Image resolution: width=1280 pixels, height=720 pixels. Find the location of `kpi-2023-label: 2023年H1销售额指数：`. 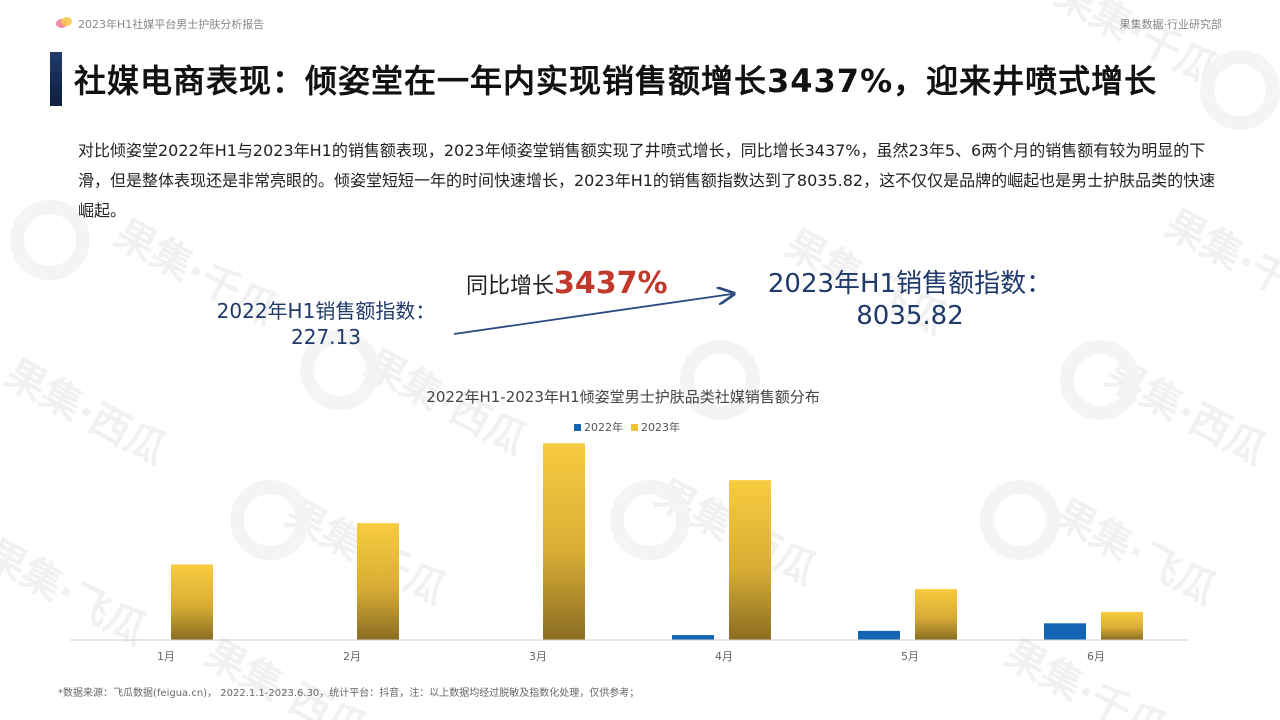

kpi-2023-label: 2023年H1销售额指数： is located at coordinates (910, 284).